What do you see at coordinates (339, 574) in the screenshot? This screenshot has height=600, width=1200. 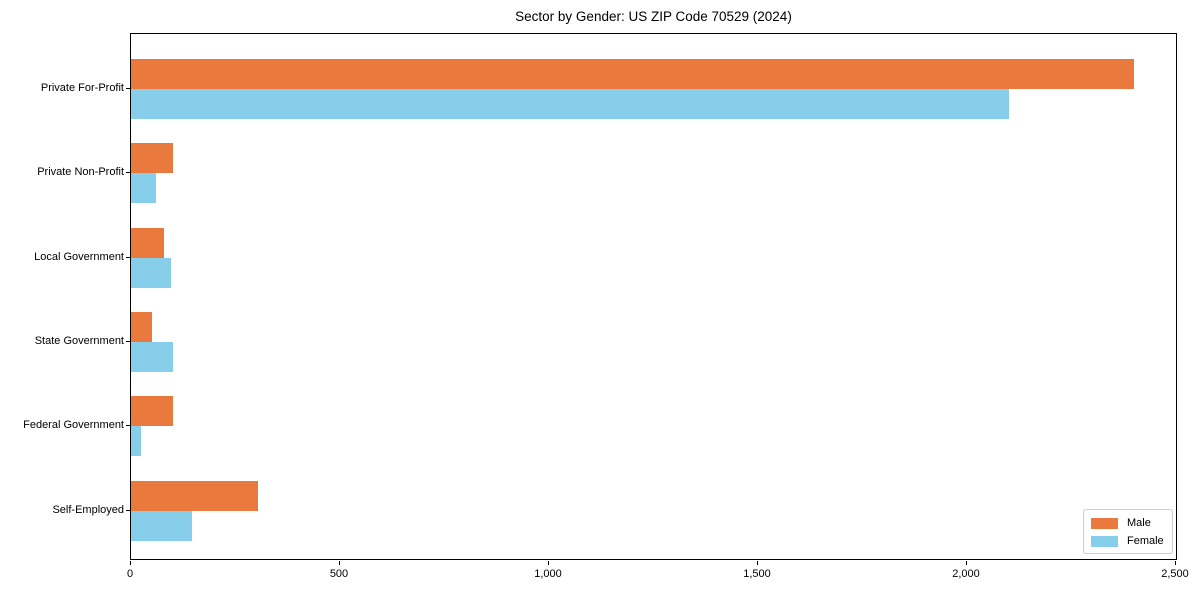 I see `x-tick-label: 500` at bounding box center [339, 574].